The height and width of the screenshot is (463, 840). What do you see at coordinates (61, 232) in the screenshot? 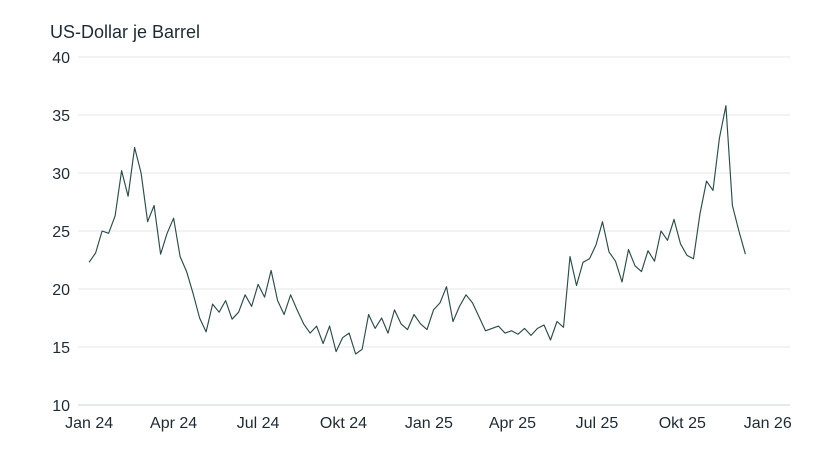
I see `y-tick-label: 25` at bounding box center [61, 232].